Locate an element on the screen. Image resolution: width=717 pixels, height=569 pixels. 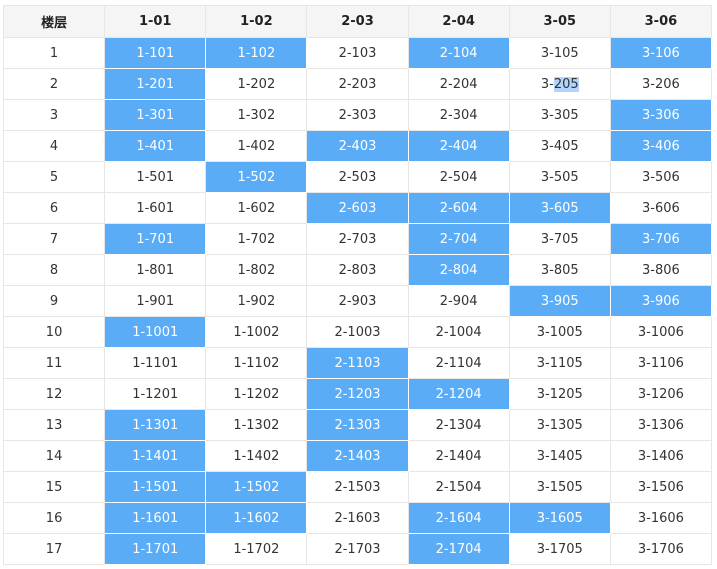
room-cell-selected: 2-404 is located at coordinates (458, 146).